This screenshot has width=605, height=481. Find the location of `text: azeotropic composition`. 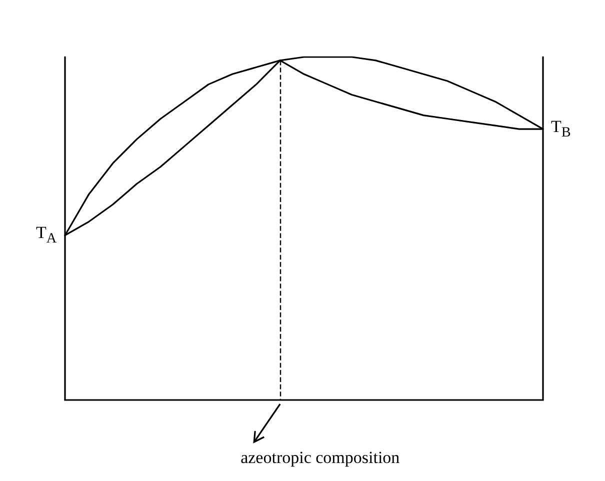

text: azeotropic composition is located at coordinates (320, 458).